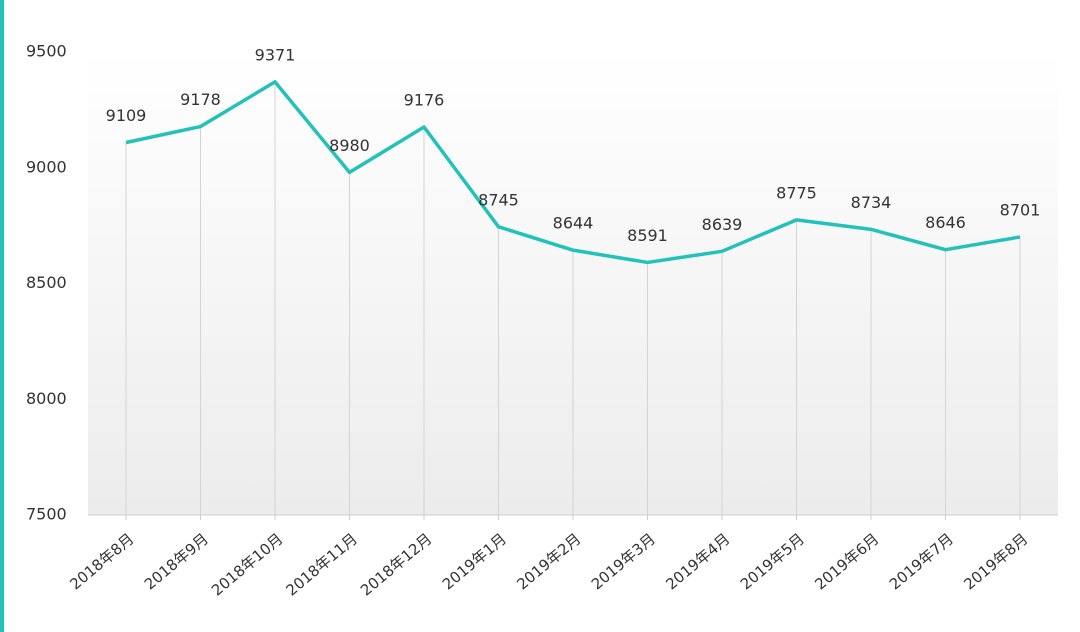 Image resolution: width=1080 pixels, height=632 pixels. Describe the element at coordinates (1020, 209) in the screenshot. I see `data-label: 8701` at that location.